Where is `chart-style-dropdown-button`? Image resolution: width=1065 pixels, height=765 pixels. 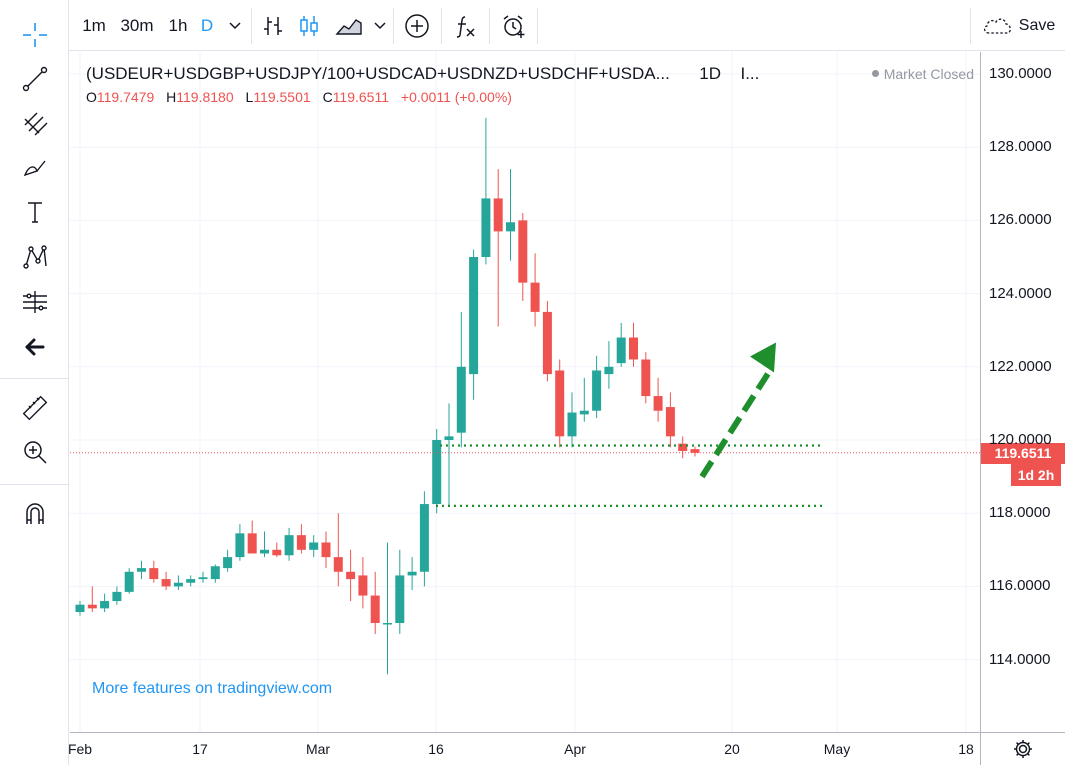
chart-style-dropdown-button is located at coordinates (380, 25).